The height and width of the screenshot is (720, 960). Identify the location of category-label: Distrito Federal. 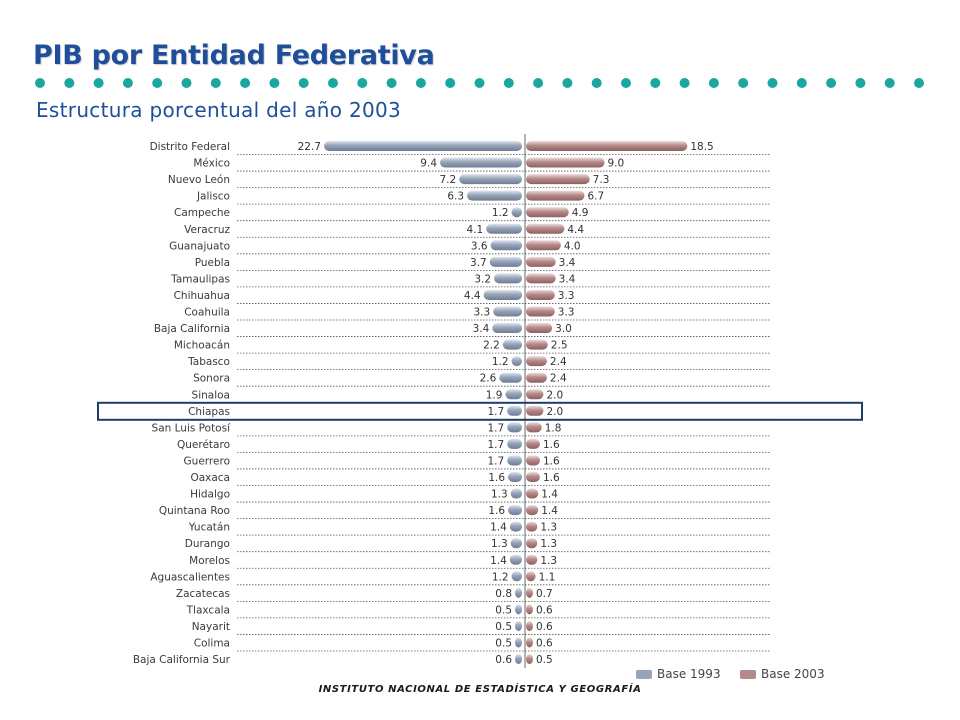
(190, 147).